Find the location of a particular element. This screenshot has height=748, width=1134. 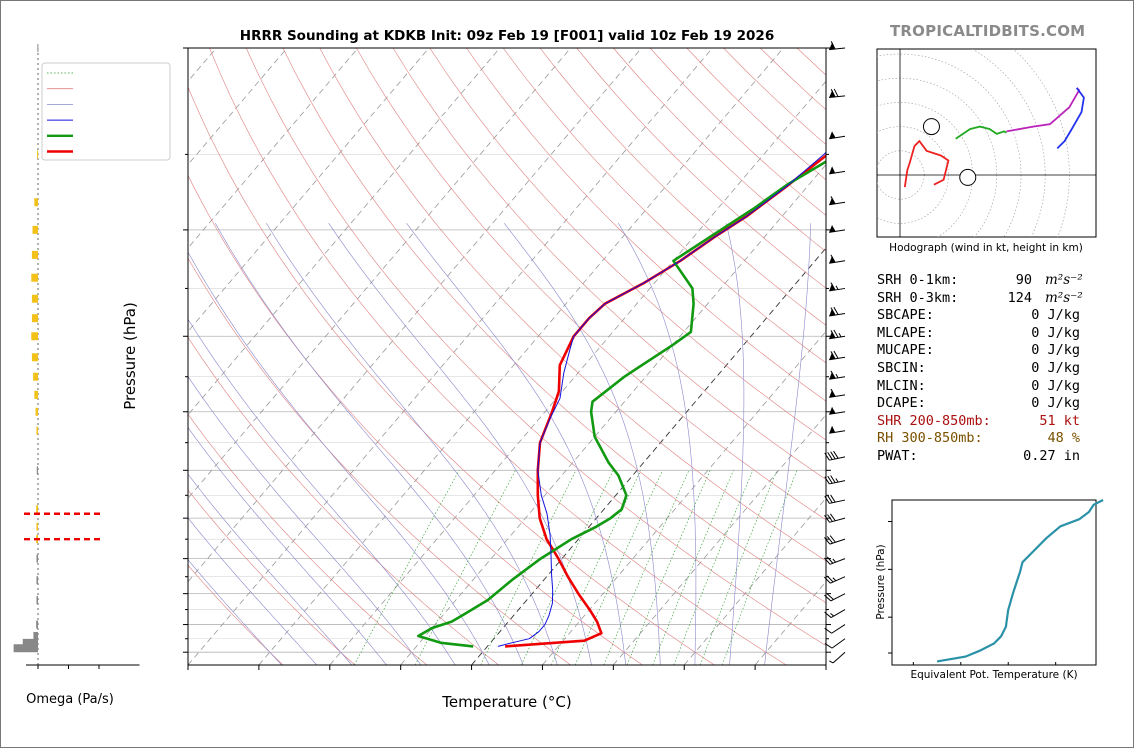

theta-e-y-axis-label: Pressure (hPa) is located at coordinates (881, 581).